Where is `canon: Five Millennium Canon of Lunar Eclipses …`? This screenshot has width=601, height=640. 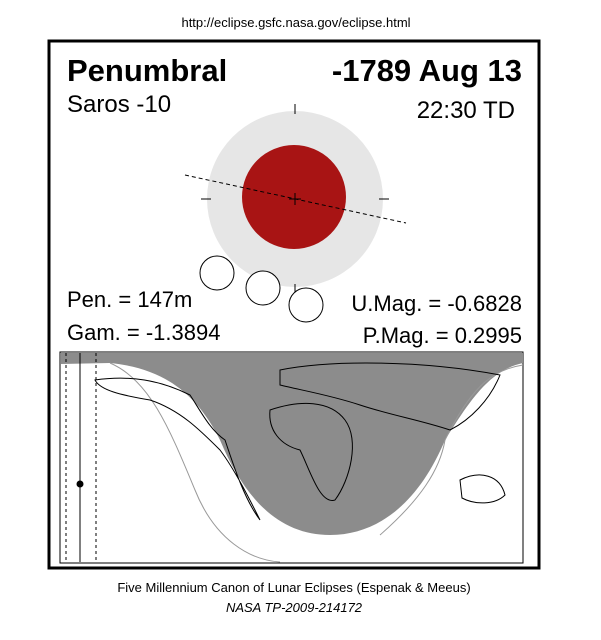 canon: Five Millennium Canon of Lunar Eclipses … is located at coordinates (293, 587).